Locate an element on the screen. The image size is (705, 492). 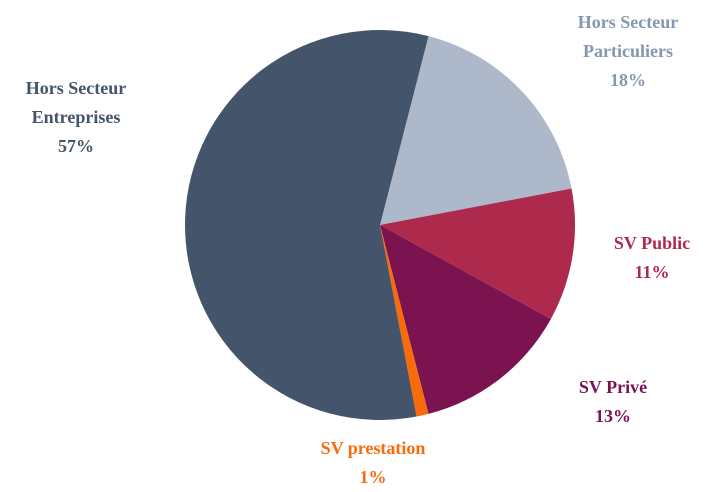
slice-label: SV Privé 13% is located at coordinates (613, 402).